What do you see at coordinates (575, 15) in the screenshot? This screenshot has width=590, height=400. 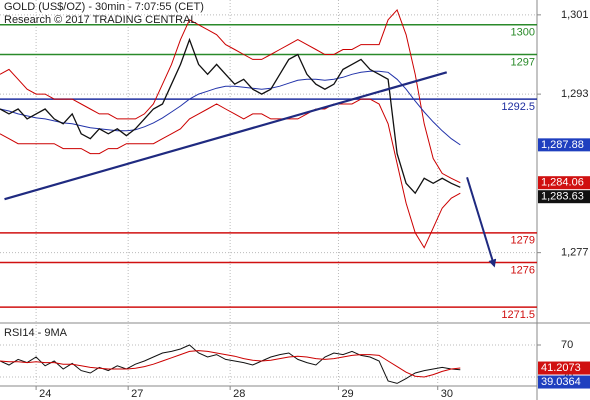 I see `y-tick-label: 1,301` at bounding box center [575, 15].